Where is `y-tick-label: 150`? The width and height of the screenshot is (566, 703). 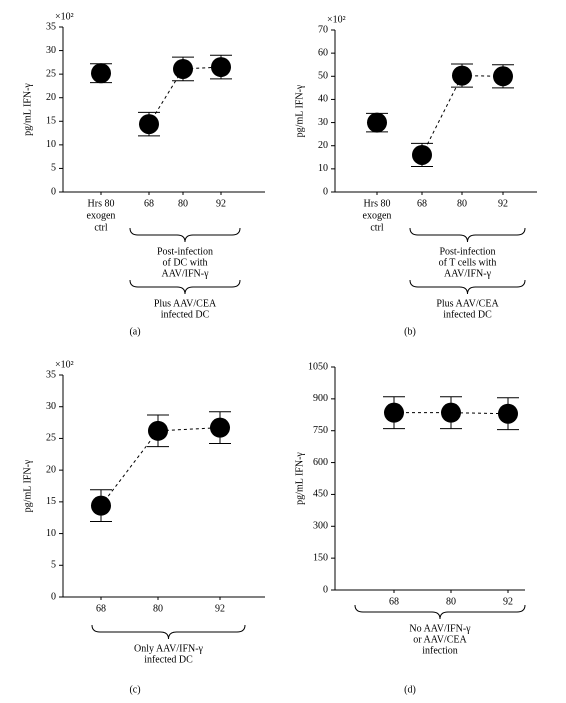
y-tick-label: 150 is located at coordinates (320, 557).